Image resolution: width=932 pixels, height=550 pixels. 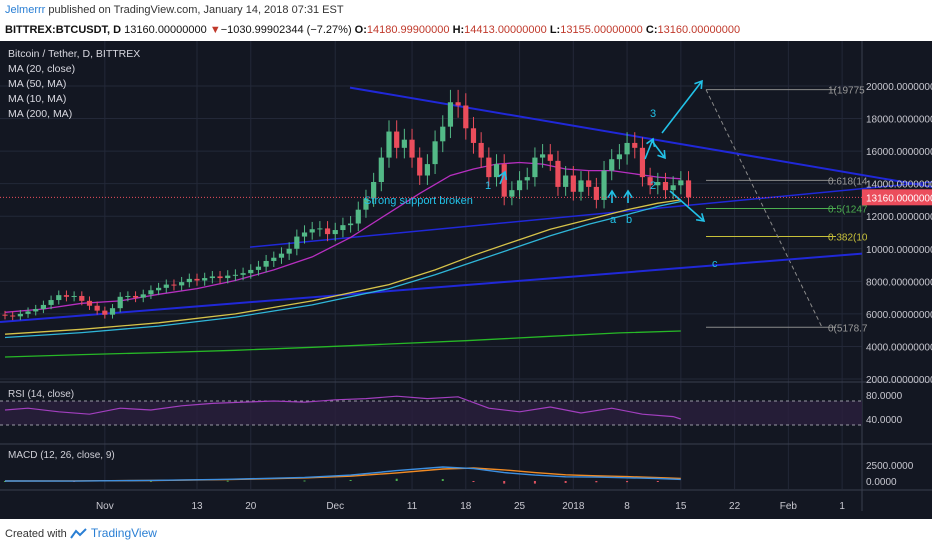 What do you see at coordinates (25, 10) in the screenshot?
I see `author-link: Jelmerrr` at bounding box center [25, 10].